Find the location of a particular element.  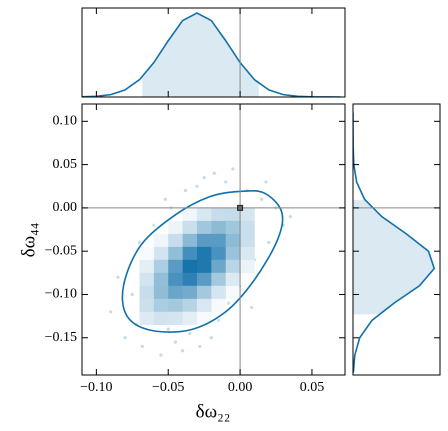

y-tick-label: −0.10 is located at coordinates (61, 294).